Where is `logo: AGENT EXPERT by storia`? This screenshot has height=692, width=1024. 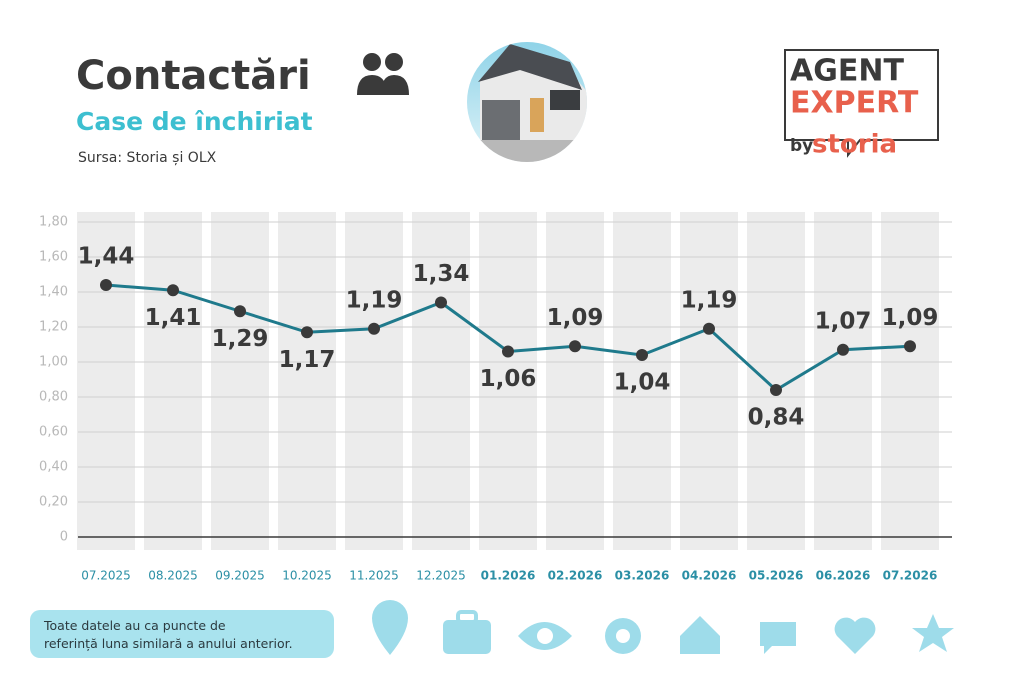
logo: AGENT EXPERT by storia is located at coordinates (861, 104).